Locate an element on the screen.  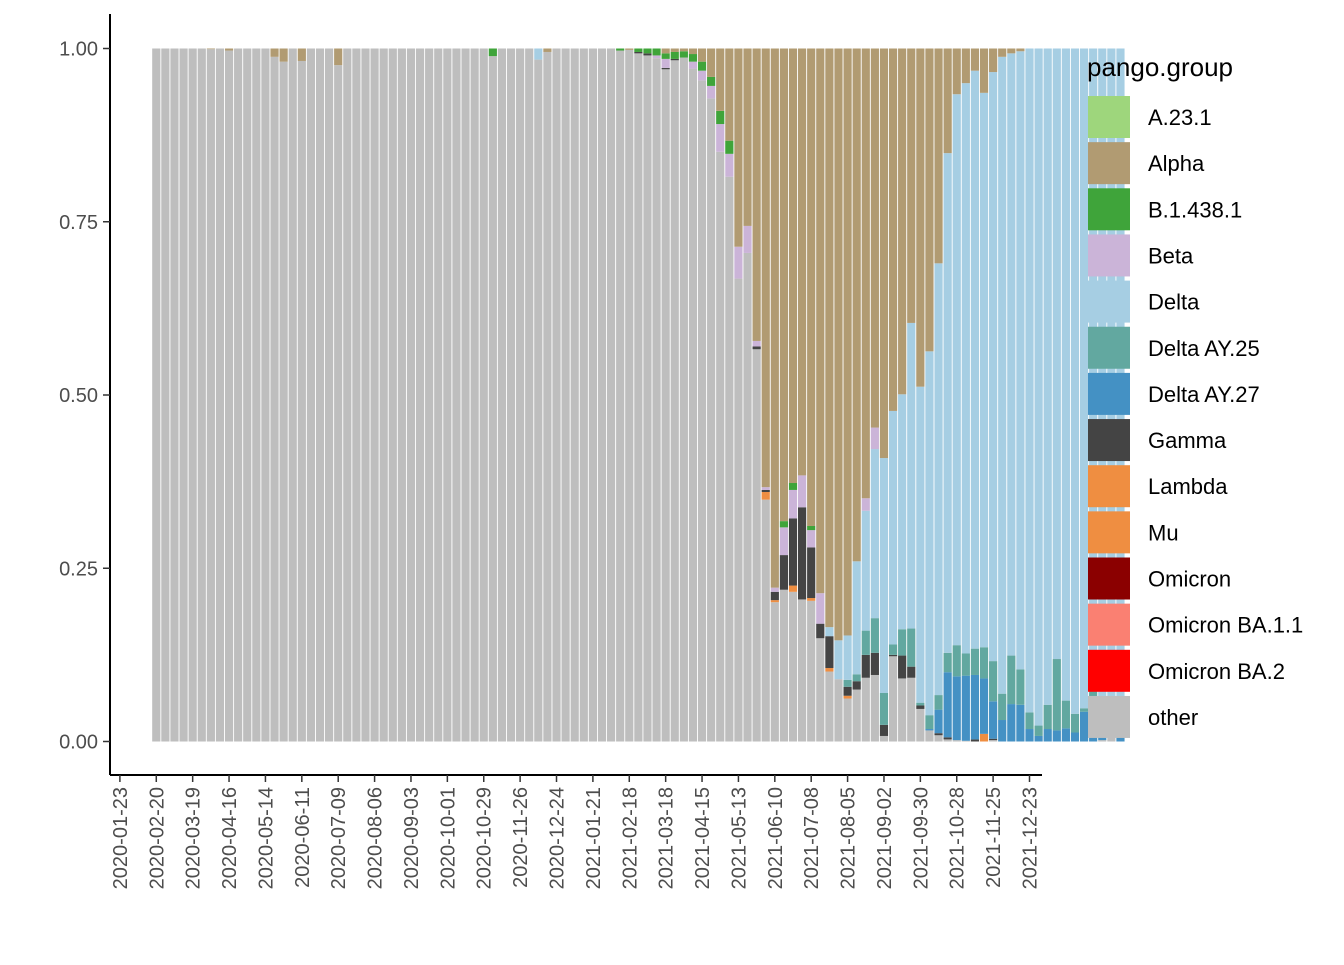
legend-label-alpha: Alpha is located at coordinates (1176, 163).